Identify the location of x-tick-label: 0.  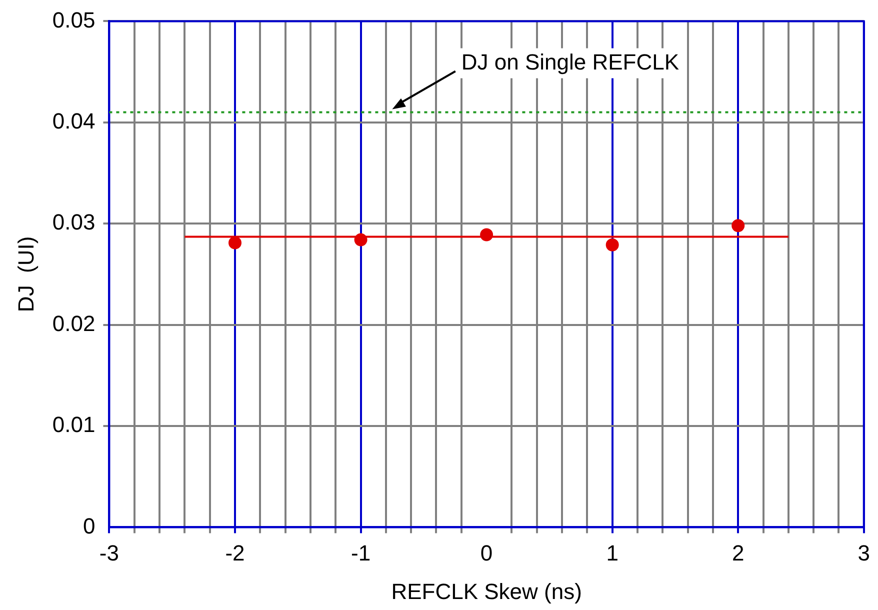
(486, 553).